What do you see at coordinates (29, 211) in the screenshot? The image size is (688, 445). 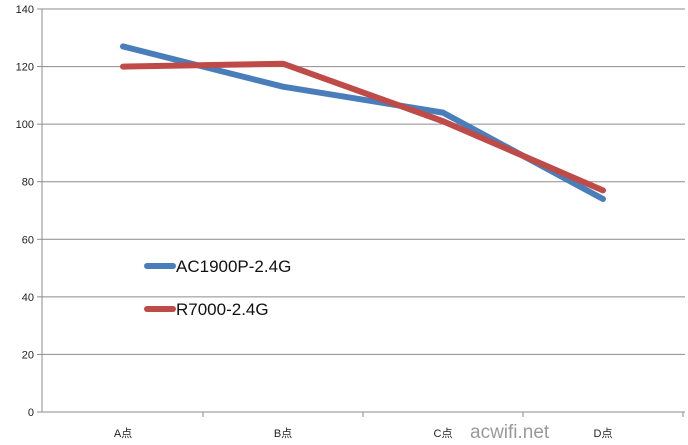 I see `y-axis-ticks: 0 20 40 60 80 100 120 140` at bounding box center [29, 211].